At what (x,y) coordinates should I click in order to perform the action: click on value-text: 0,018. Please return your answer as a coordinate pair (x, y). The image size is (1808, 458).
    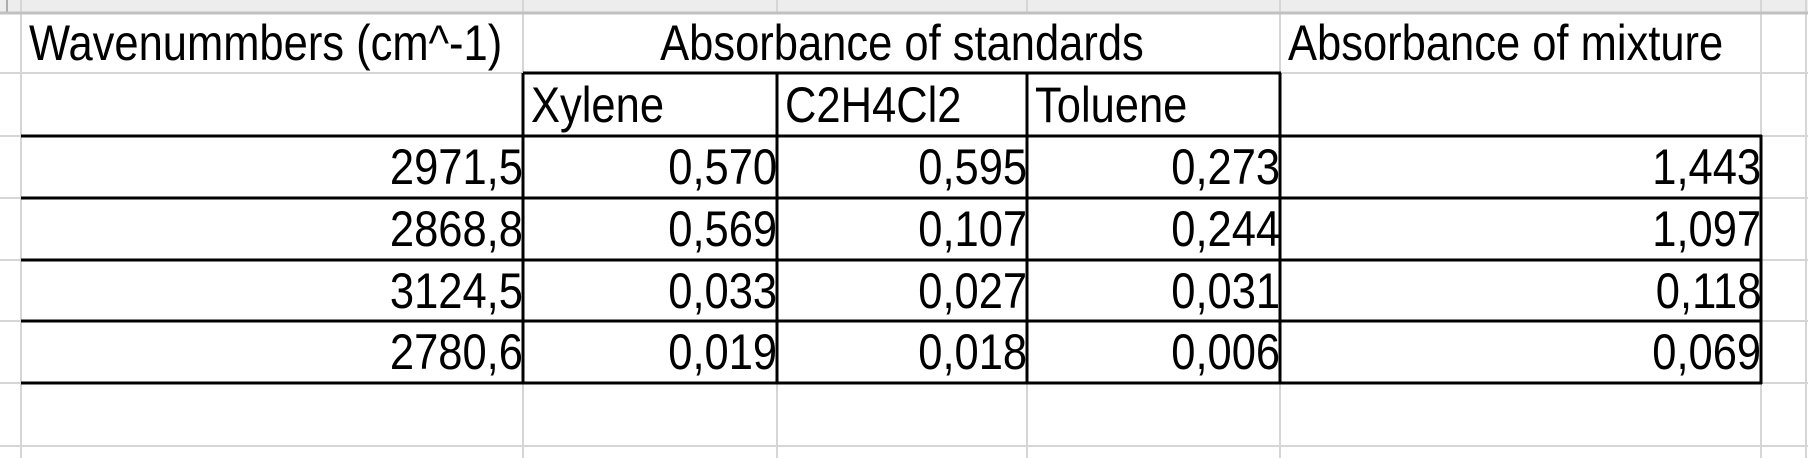
    Looking at the image, I should click on (972, 352).